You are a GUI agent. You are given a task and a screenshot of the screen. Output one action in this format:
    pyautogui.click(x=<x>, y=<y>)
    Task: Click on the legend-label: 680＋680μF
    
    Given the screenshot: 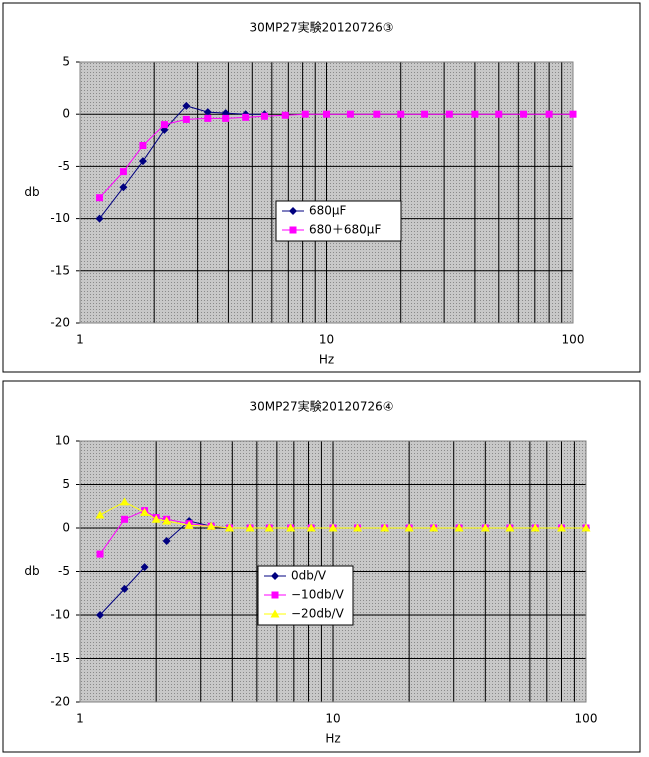 What is the action you would take?
    pyautogui.click(x=345, y=230)
    